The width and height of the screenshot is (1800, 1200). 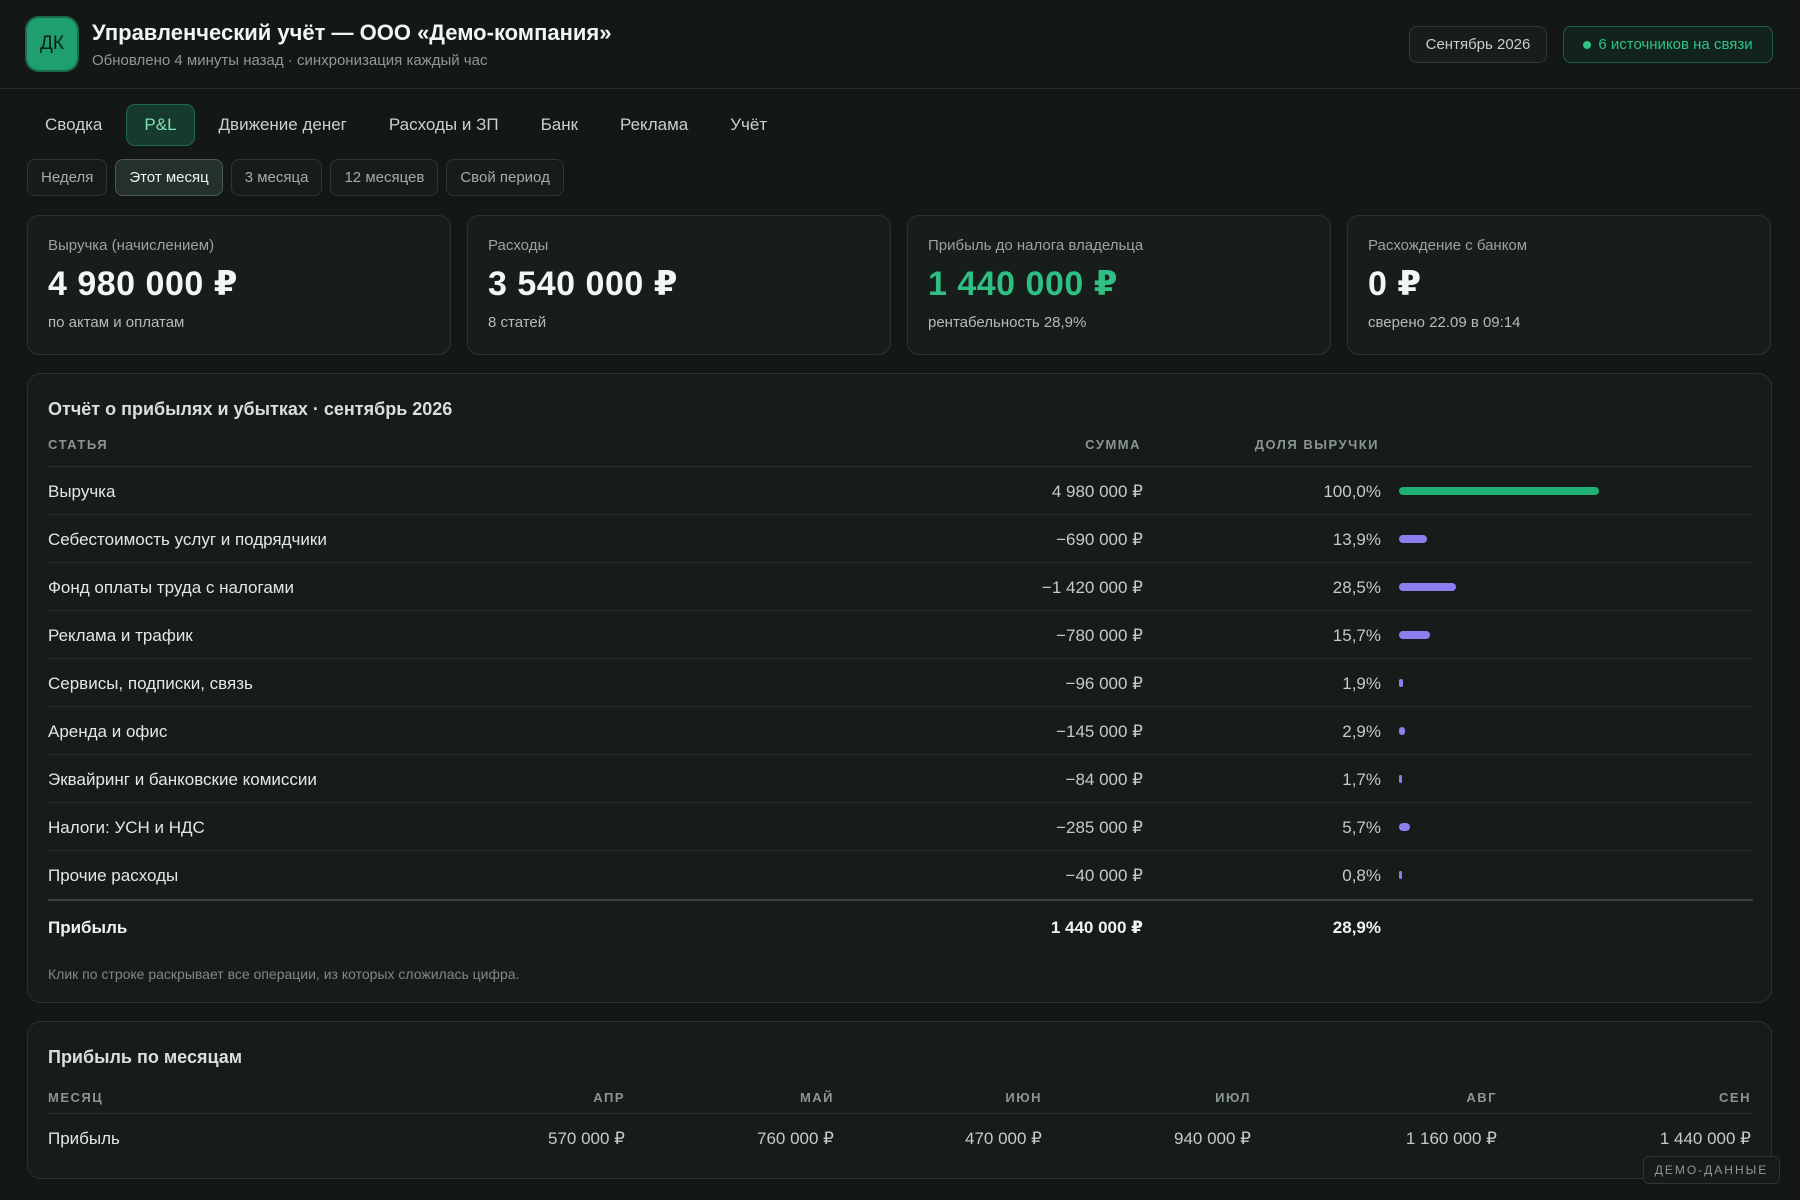 What do you see at coordinates (1735, 1097) in the screenshot?
I see `month-header-sep: СЕН` at bounding box center [1735, 1097].